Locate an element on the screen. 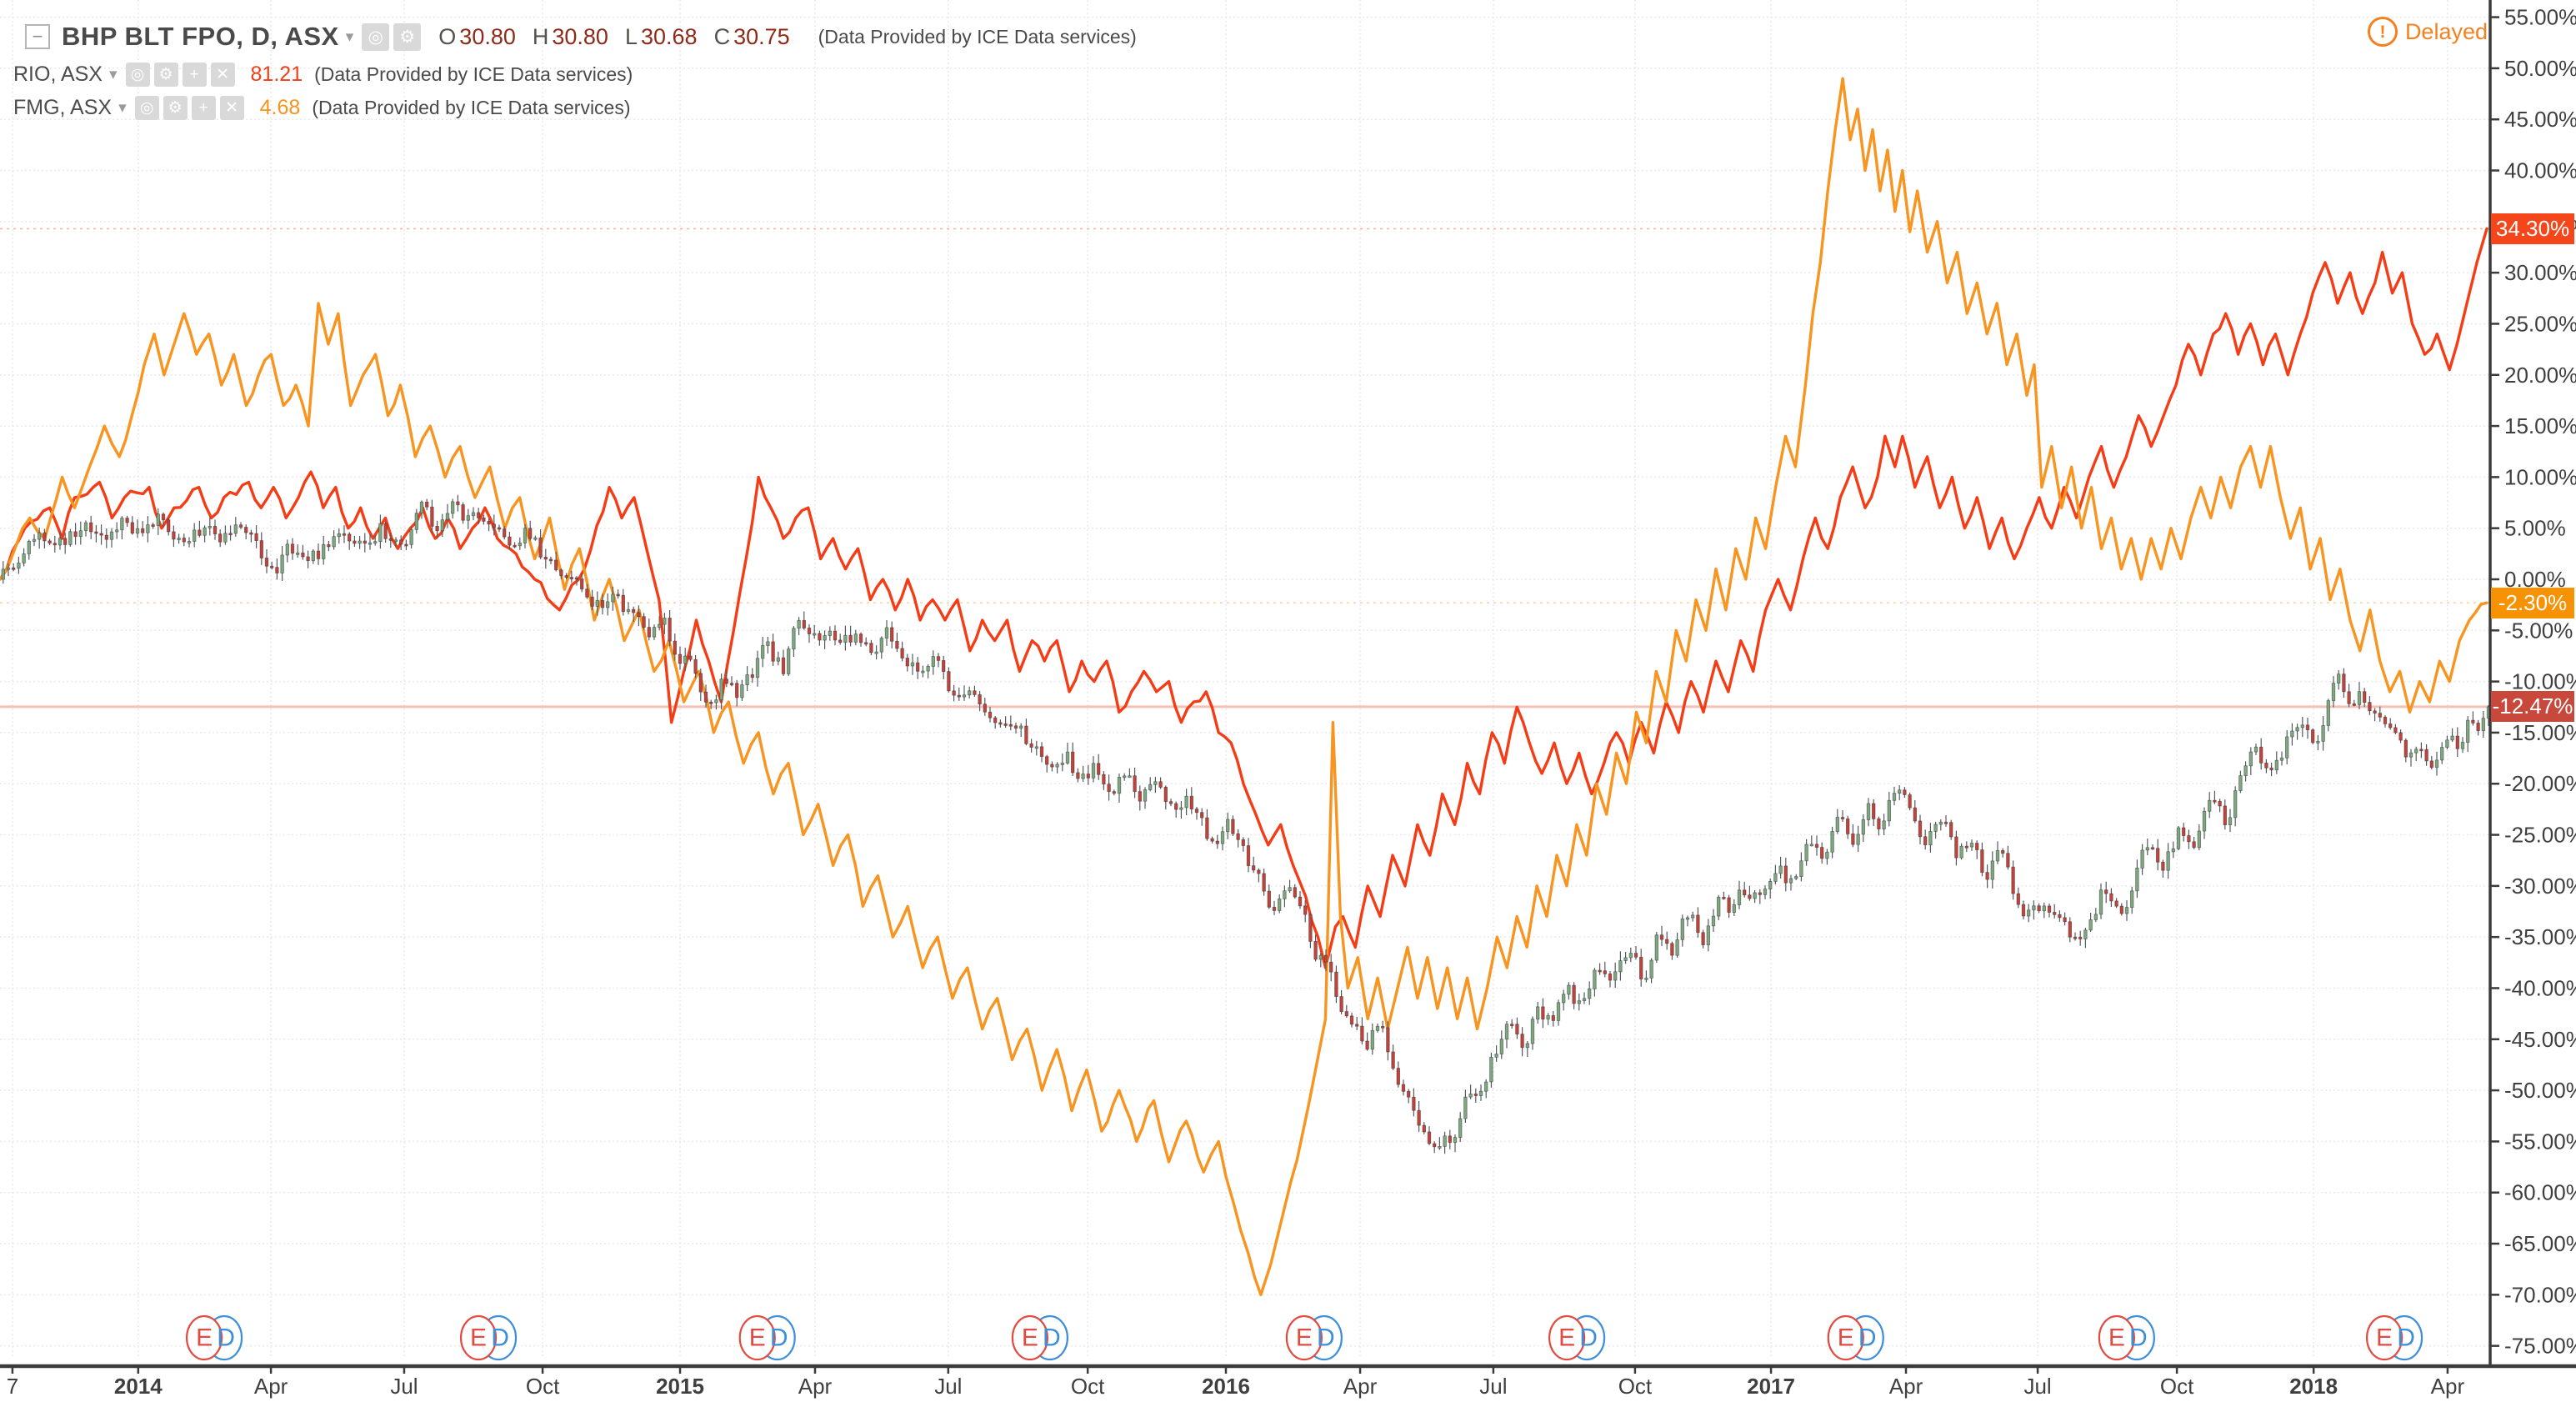 The image size is (2576, 1402). y-axis-label: 5.00% is located at coordinates (2535, 528).